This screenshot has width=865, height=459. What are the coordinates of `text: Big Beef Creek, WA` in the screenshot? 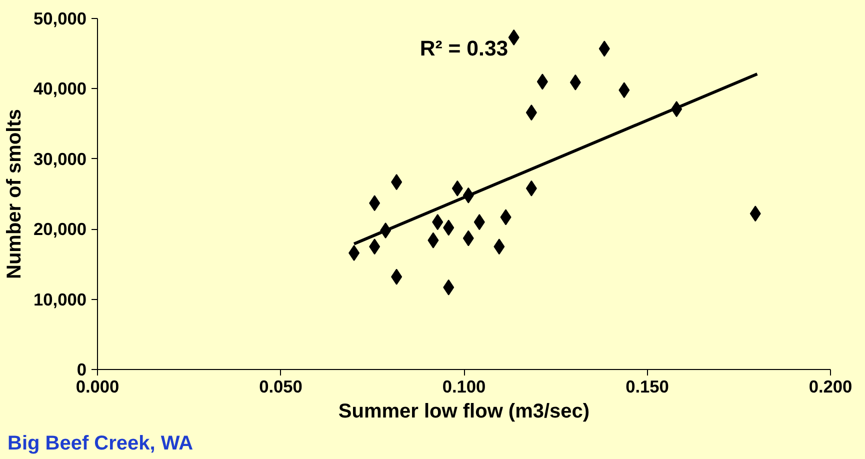 It's located at (101, 443).